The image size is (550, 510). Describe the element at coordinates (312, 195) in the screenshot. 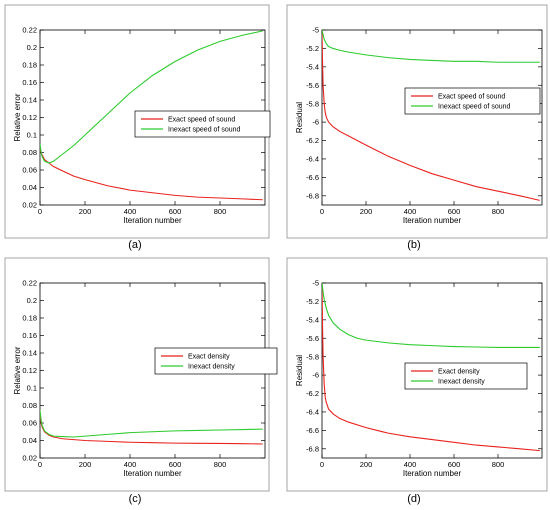

I see `y-tick-label: -6.8` at that location.